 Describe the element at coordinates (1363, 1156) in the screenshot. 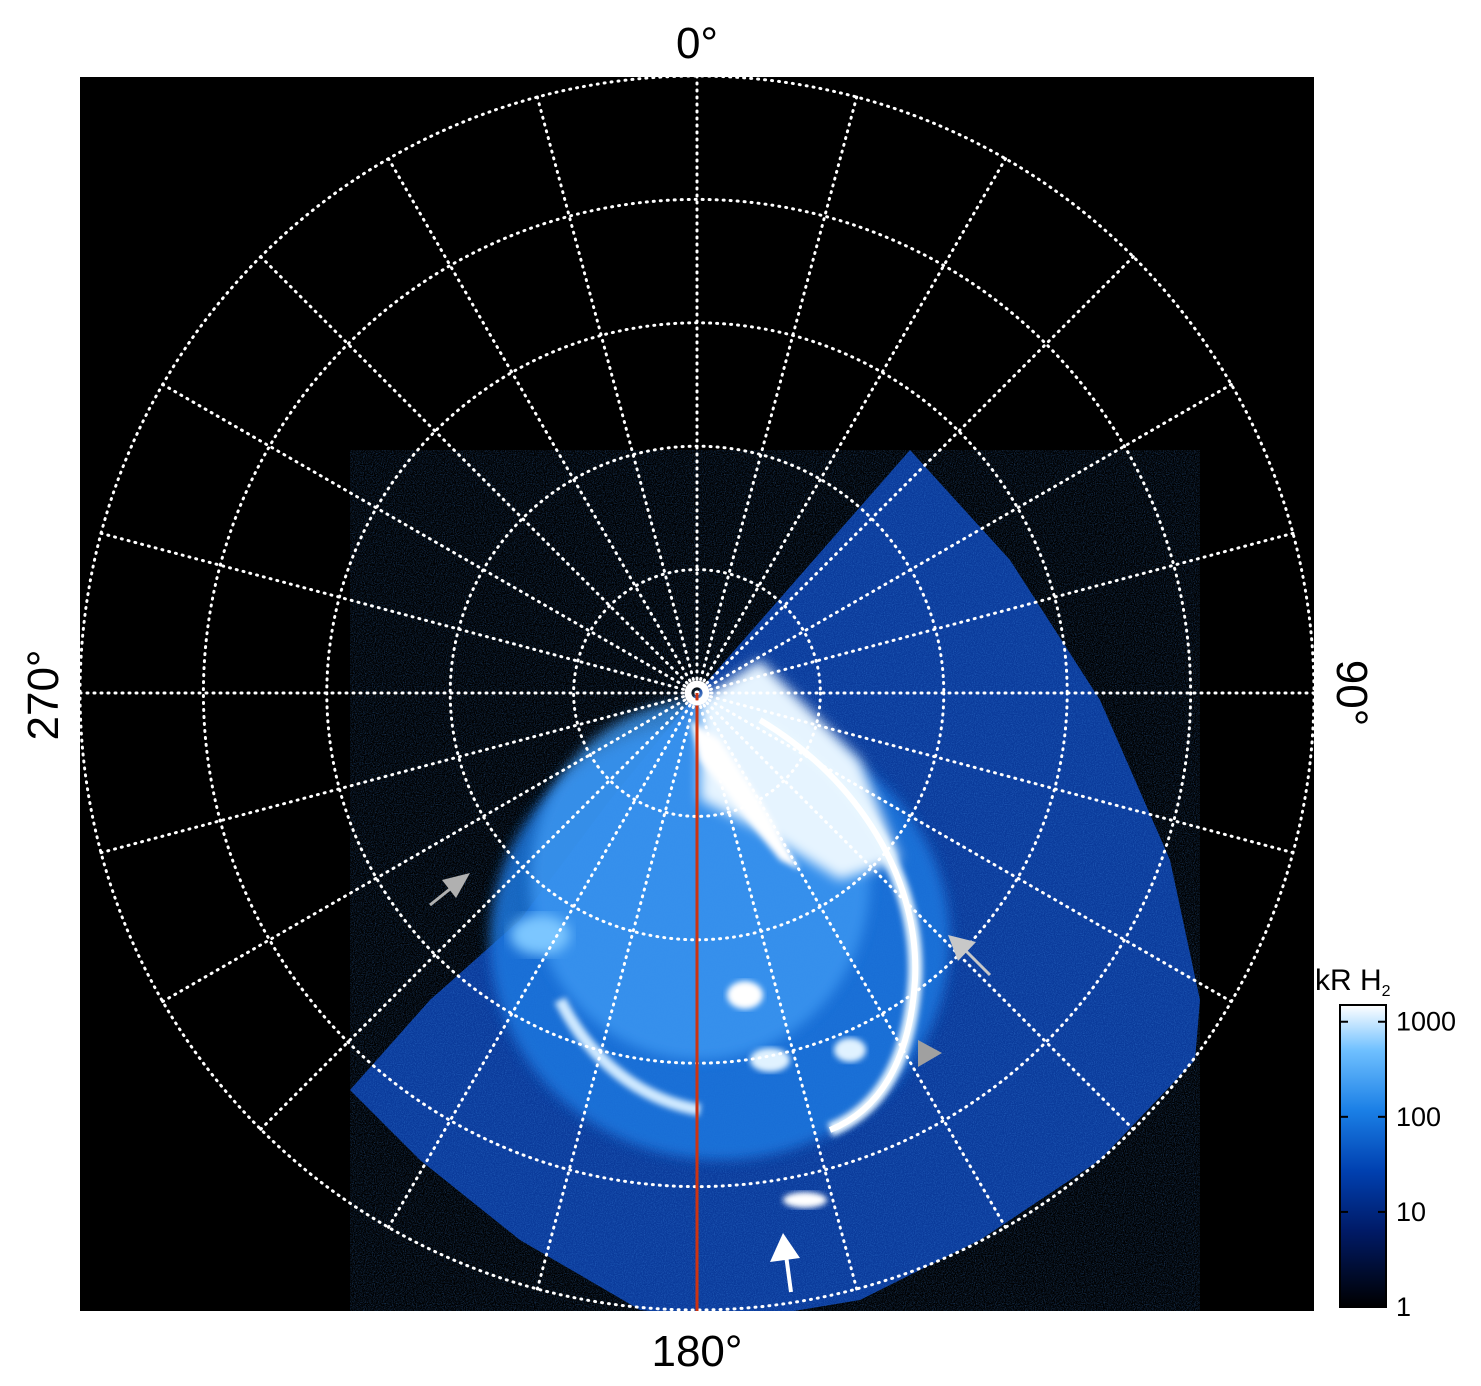

I see `colorbar-gradient` at that location.